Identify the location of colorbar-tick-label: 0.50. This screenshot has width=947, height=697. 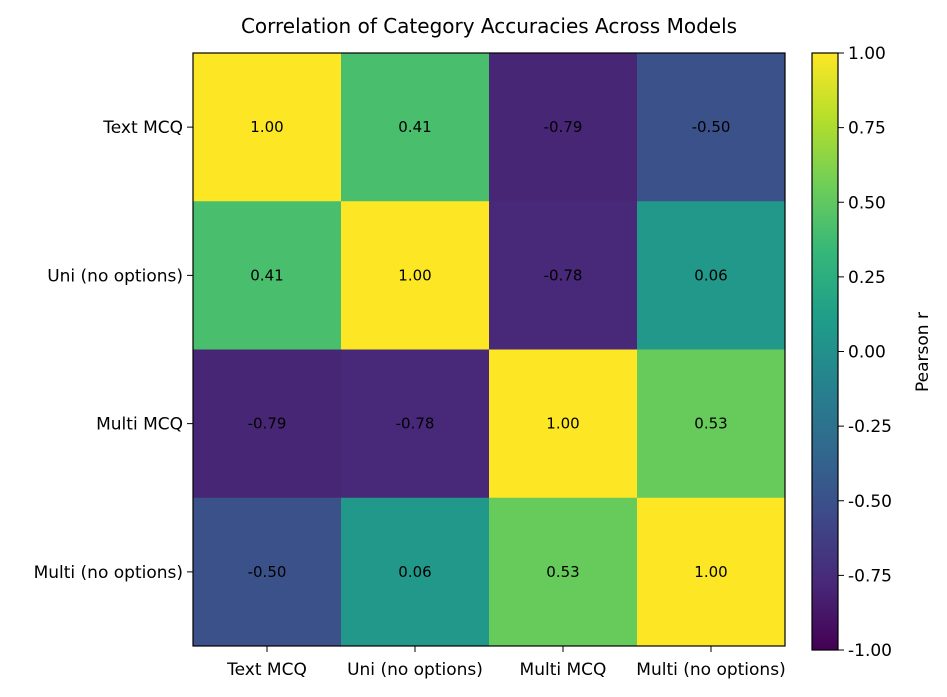
(867, 203).